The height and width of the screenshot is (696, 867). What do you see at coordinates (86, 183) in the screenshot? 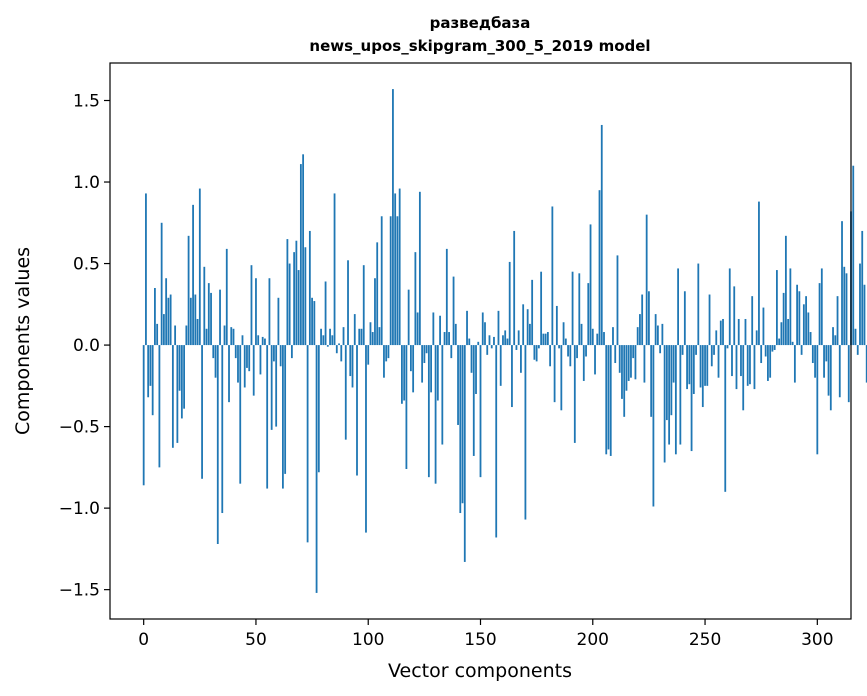
I see `y-tick-label: 1.0` at bounding box center [86, 183].